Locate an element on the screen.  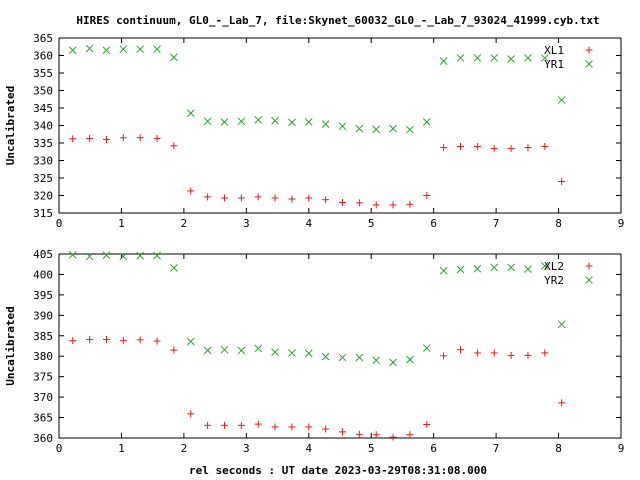
x-tick-label: 7 is located at coordinates (496, 223).